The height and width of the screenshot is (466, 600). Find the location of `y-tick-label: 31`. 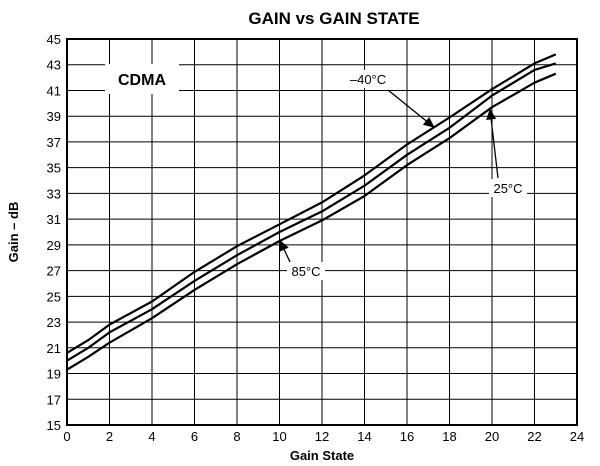

y-tick-label: 31 is located at coordinates (54, 219).